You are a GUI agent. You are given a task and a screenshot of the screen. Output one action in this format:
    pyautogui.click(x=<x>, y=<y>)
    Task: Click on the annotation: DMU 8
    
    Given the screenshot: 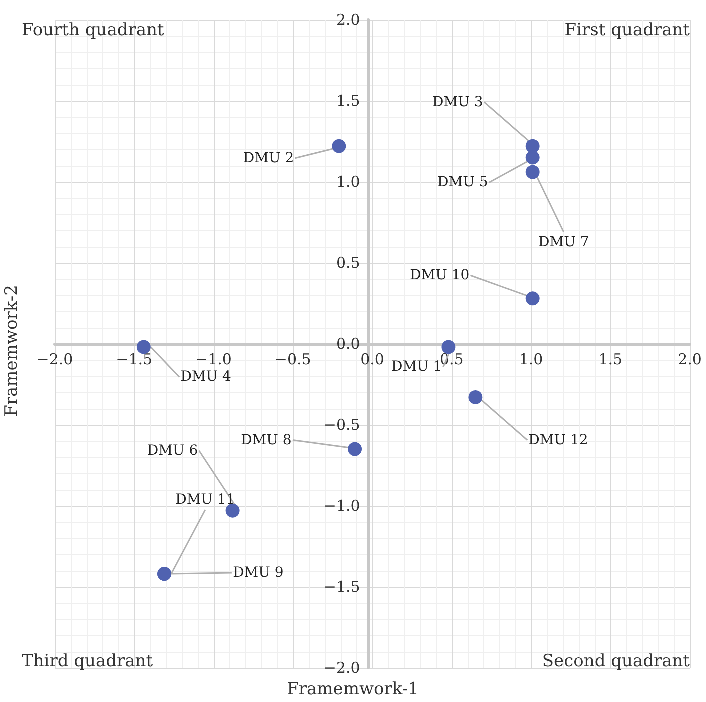 What is the action you would take?
    pyautogui.click(x=266, y=440)
    